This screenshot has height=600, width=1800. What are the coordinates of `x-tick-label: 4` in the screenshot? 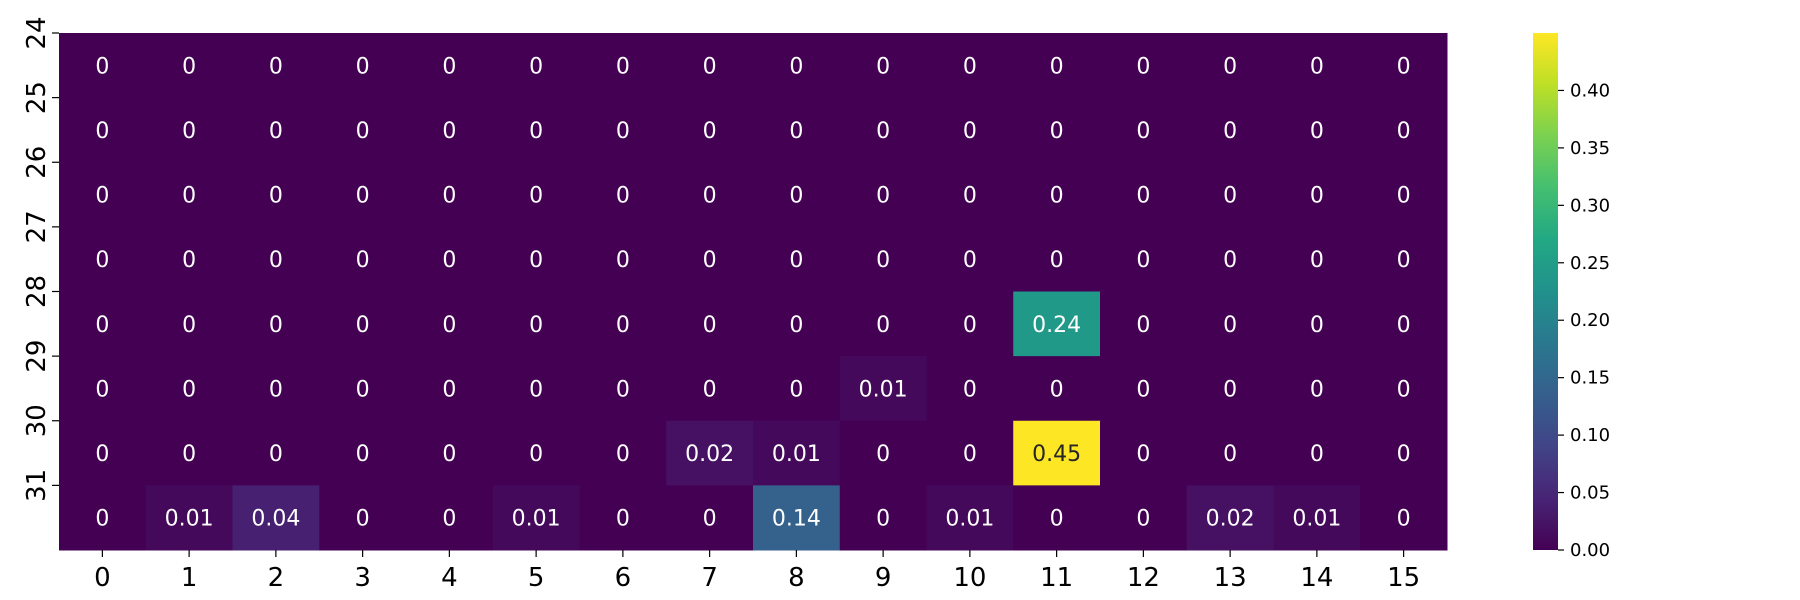 It's located at (449, 578).